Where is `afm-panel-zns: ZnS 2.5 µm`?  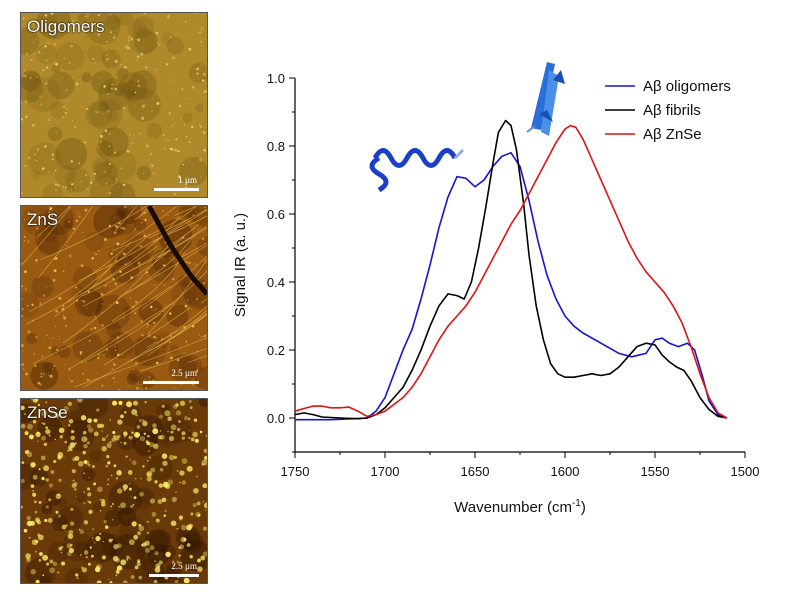
afm-panel-zns: ZnS 2.5 µm is located at coordinates (114, 298).